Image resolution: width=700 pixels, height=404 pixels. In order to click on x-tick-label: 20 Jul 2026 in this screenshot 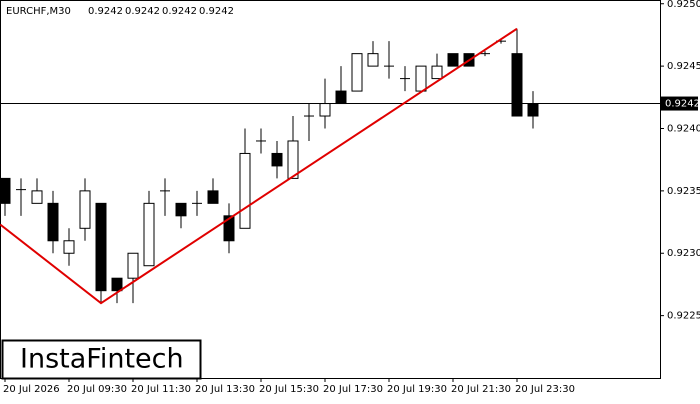, I will do `click(31, 389)`.